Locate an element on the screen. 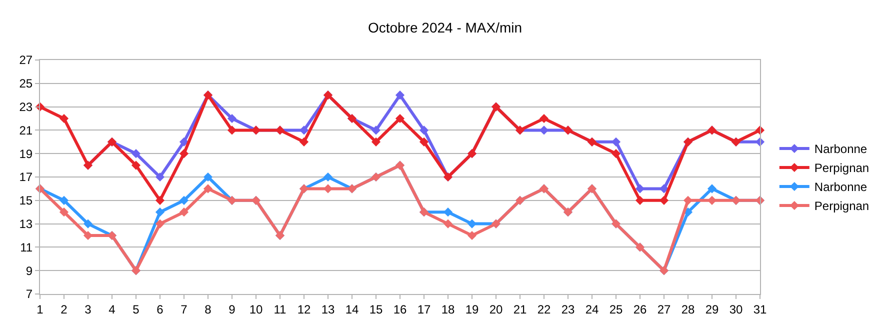  x-tick-label: 29 is located at coordinates (712, 309).